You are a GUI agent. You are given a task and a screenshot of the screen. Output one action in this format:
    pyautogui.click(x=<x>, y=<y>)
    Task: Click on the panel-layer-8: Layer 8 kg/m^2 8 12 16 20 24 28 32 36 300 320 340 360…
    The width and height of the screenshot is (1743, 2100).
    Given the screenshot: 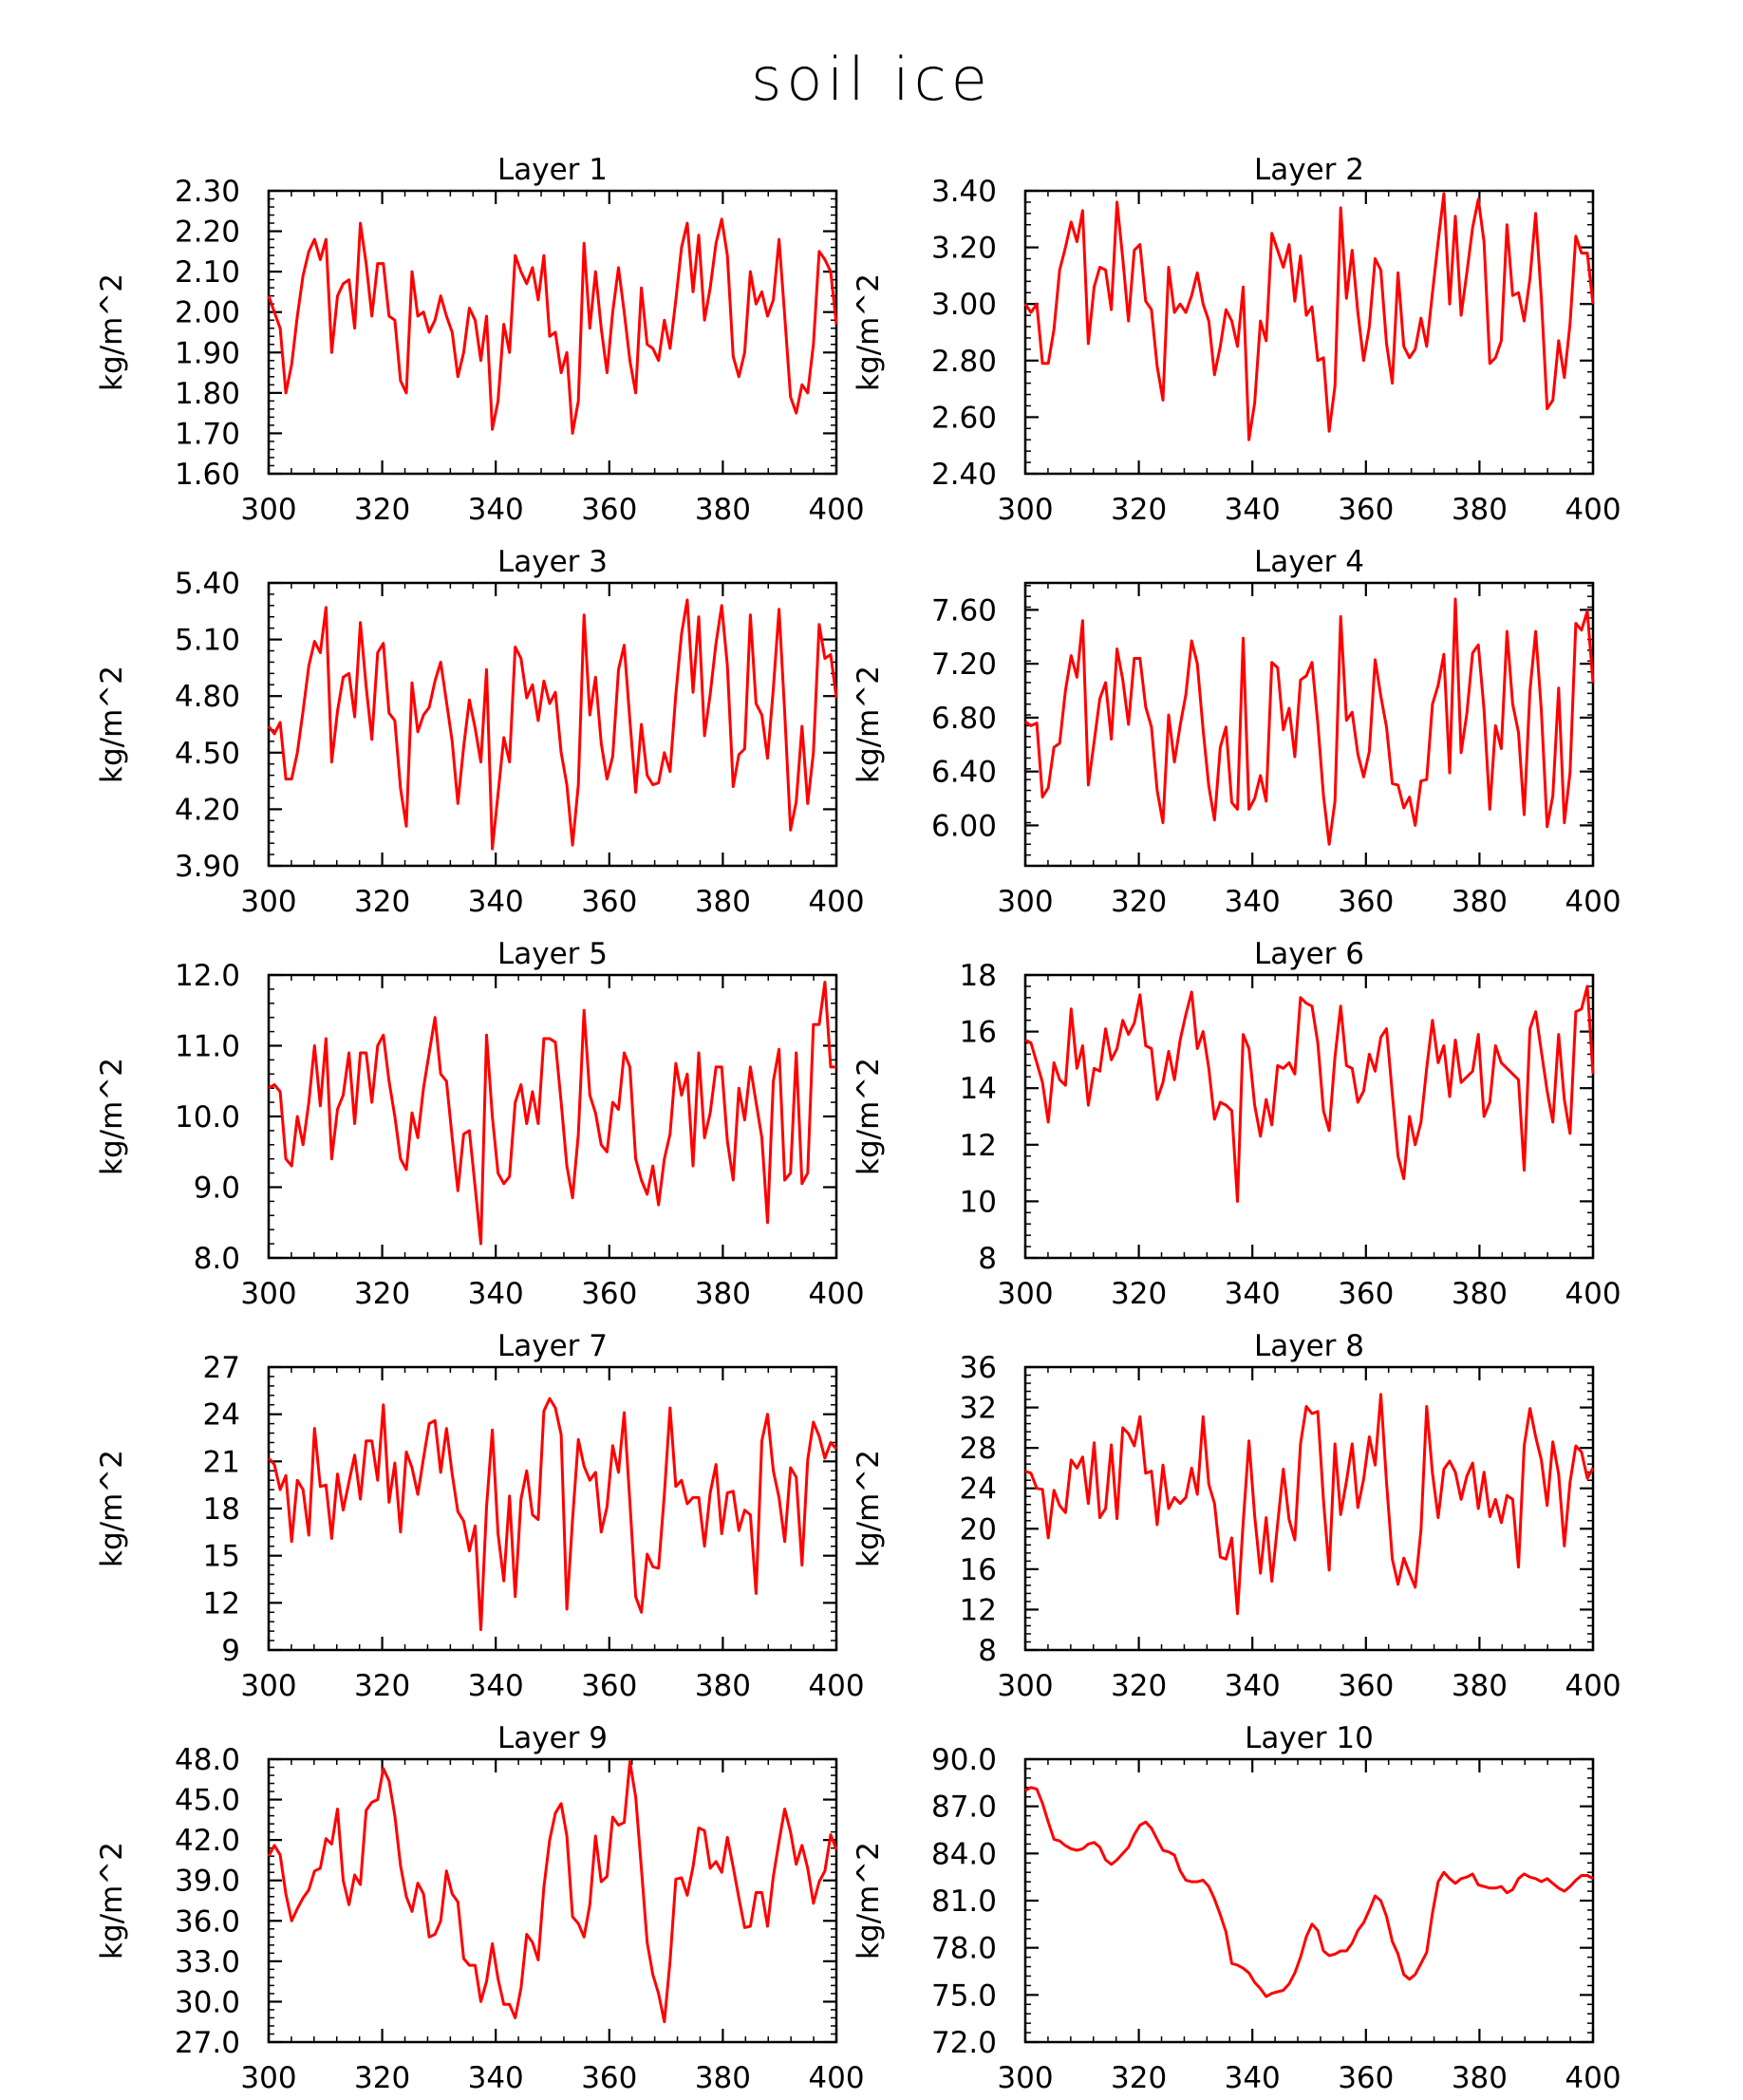 What is the action you would take?
    pyautogui.click(x=1236, y=1516)
    